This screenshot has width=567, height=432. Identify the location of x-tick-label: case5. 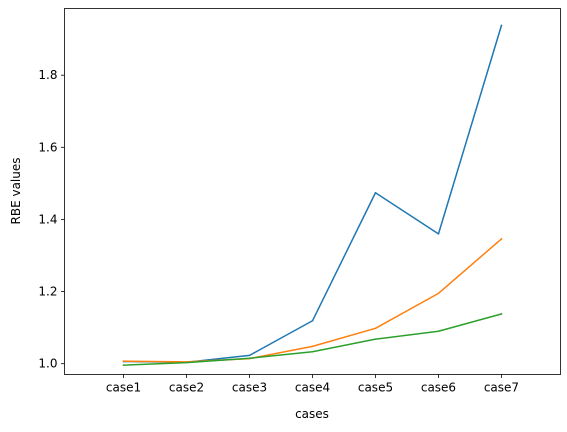
(375, 388).